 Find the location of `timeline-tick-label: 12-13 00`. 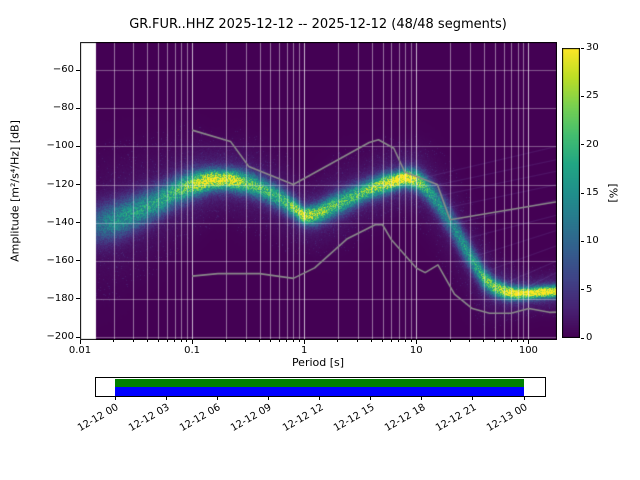

timeline-tick-label: 12-13 00 is located at coordinates (507, 418).